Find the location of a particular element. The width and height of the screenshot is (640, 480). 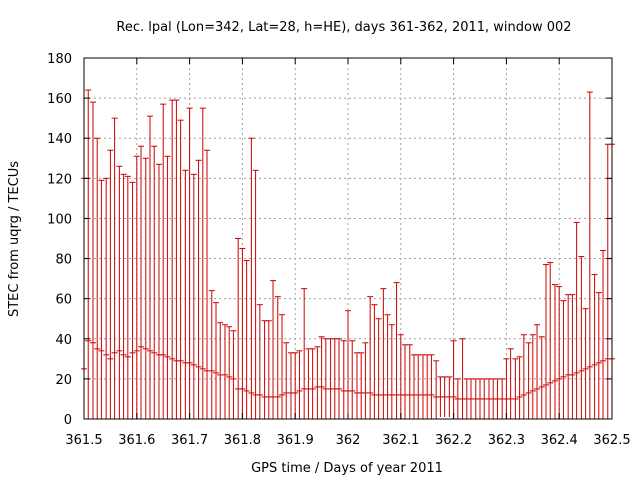

x-tick-label: 361.7 is located at coordinates (189, 440).